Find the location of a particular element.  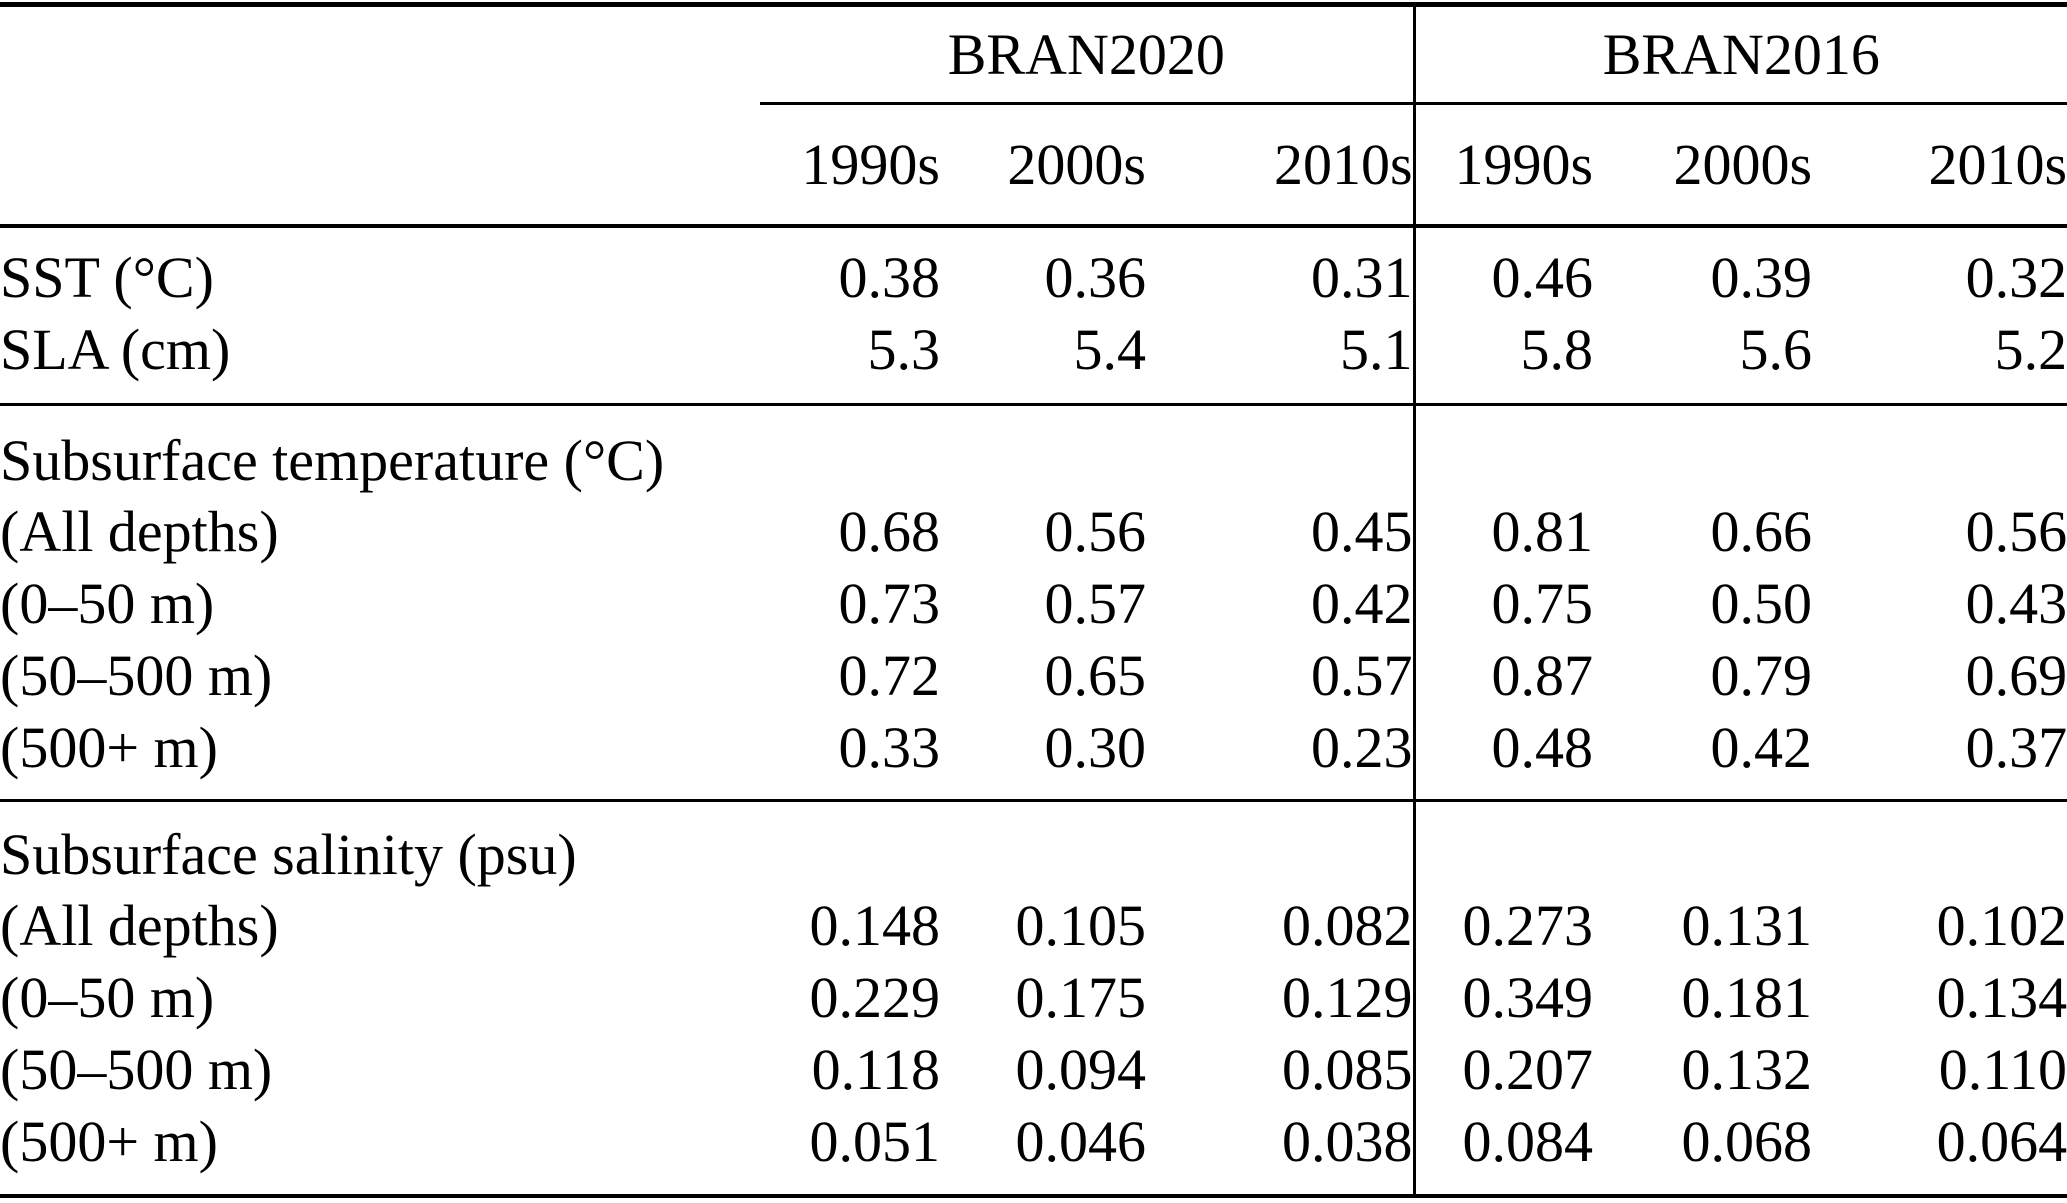

cell-value: 5.1 is located at coordinates (1280, 360).